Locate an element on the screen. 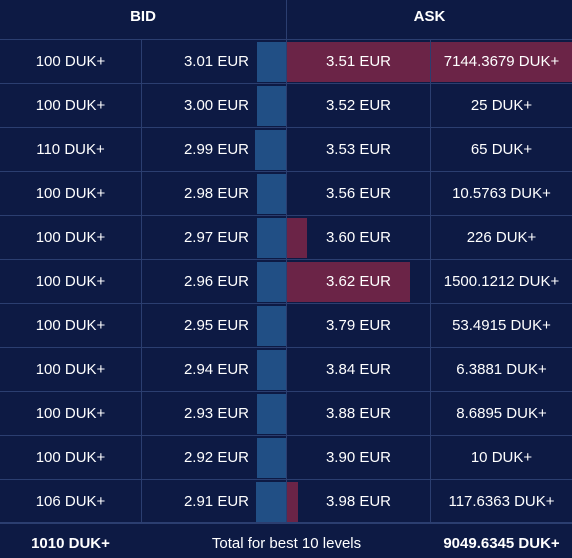 This screenshot has height=558, width=572. order-row: 100 DUK+ 2.95 EUR 3.79 EUR 53.4915 DUK+ is located at coordinates (286, 326).